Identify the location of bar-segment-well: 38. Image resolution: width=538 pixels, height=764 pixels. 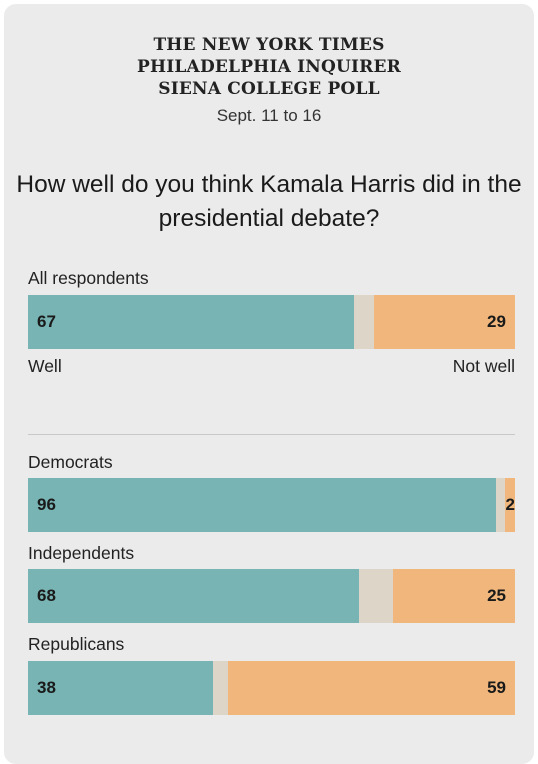
(121, 688).